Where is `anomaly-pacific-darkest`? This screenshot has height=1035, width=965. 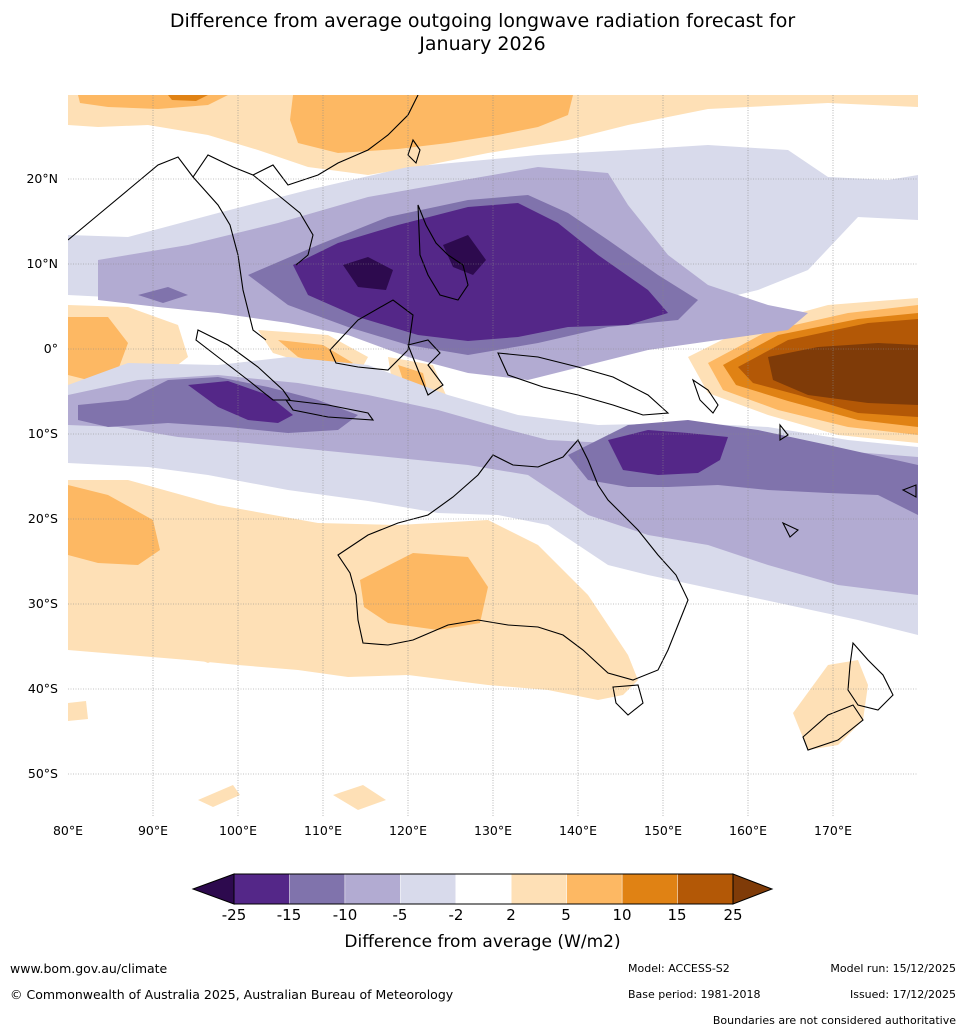
anomaly-pacific-darkest is located at coordinates (843, 374).